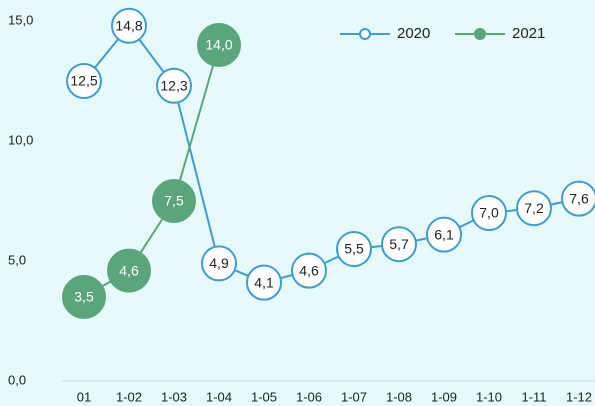  I want to click on x-tick-label: 1-08, so click(399, 396).